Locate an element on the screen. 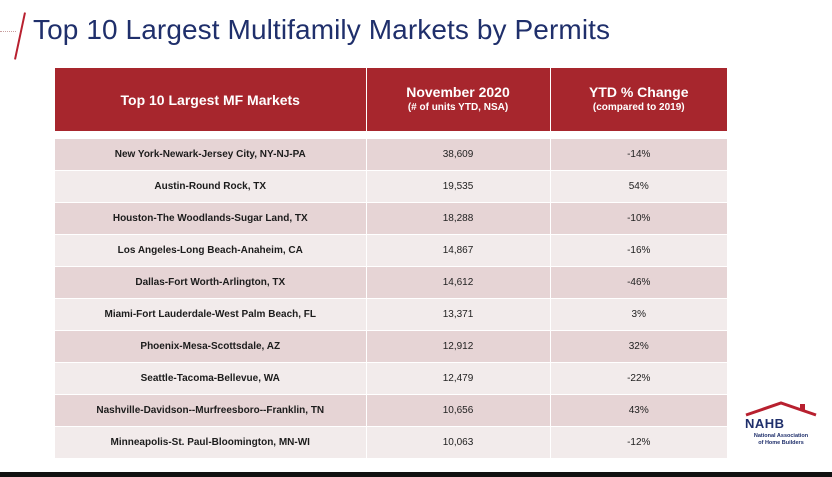  change-value: -14% is located at coordinates (638, 155).